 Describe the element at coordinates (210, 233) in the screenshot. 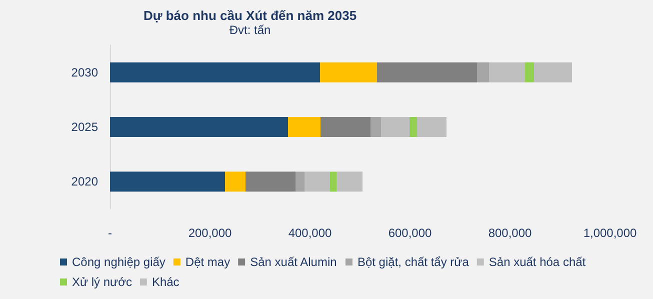

I see `x-tick-label: 200,000` at that location.